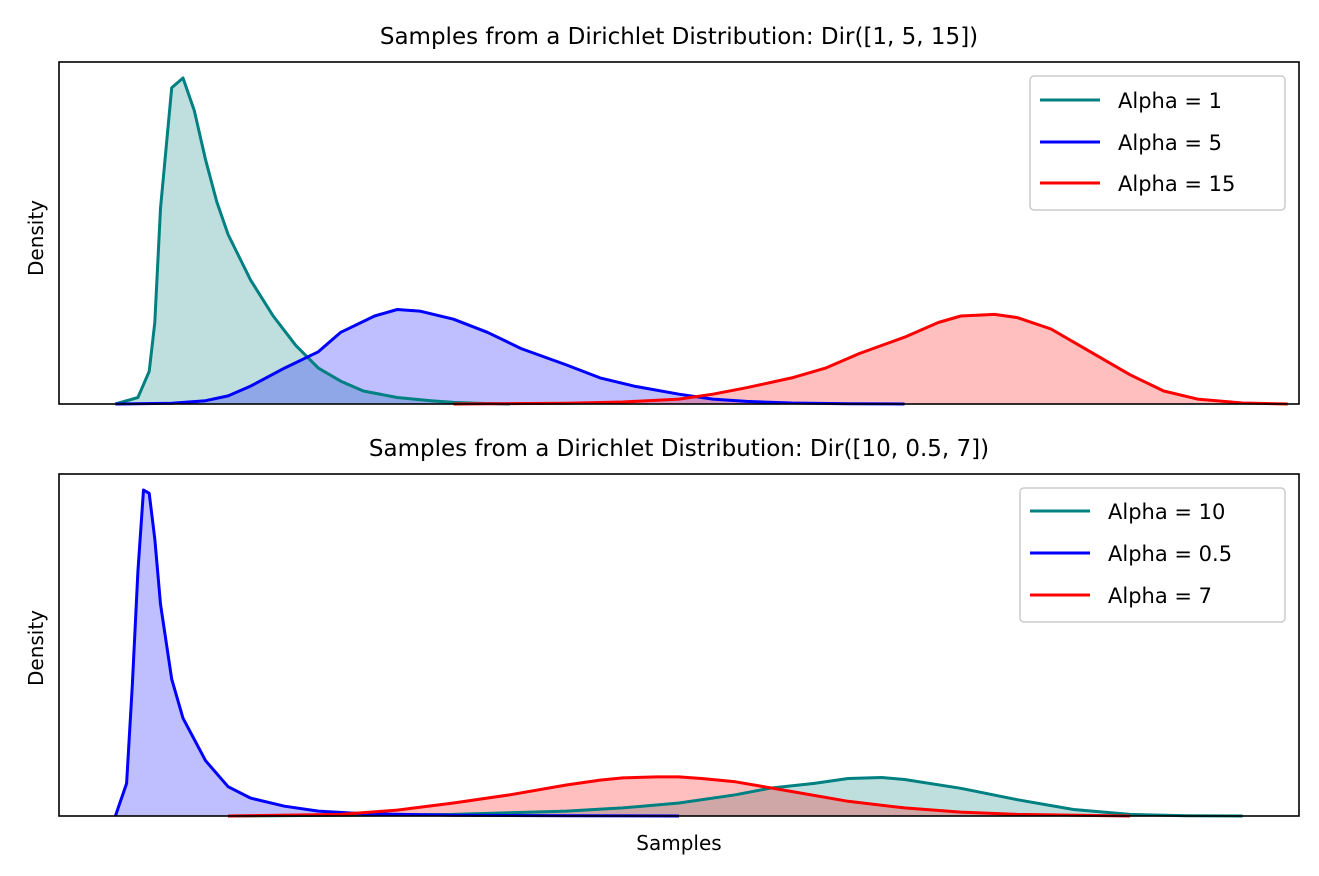 This screenshot has height=876, width=1319. Describe the element at coordinates (678, 843) in the screenshot. I see `x-axis-label-2: Samples` at that location.